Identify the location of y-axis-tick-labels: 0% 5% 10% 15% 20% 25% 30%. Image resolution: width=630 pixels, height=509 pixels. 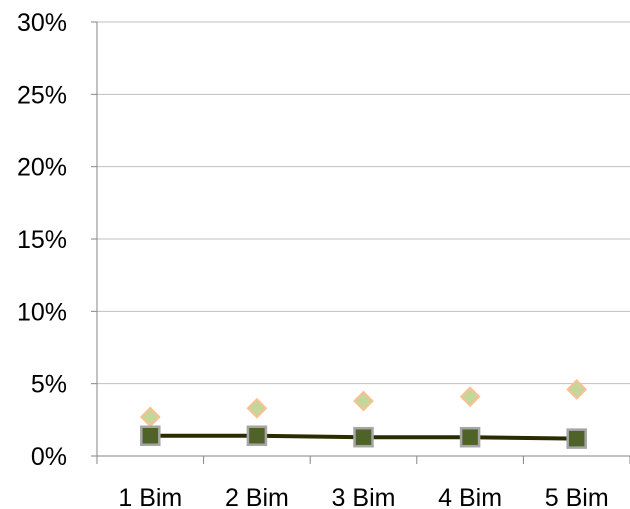
(42, 240).